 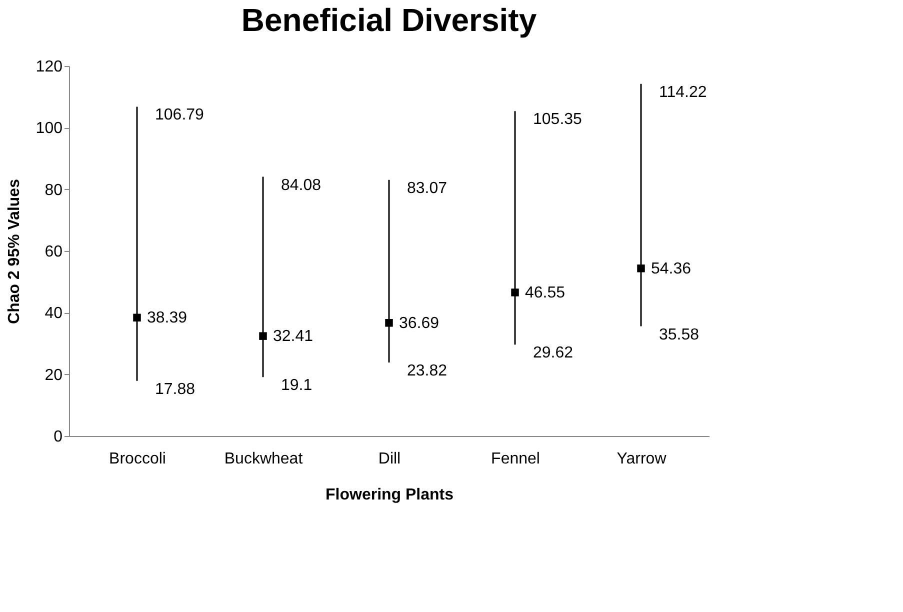 I want to click on data-label: 46.55, so click(x=545, y=293).